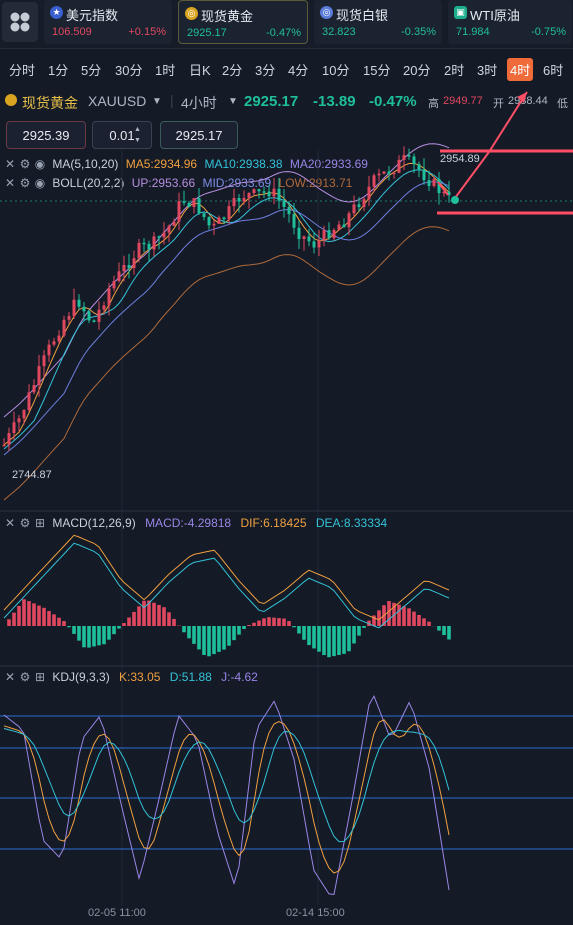  Describe the element at coordinates (472, 175) in the screenshot. I see `projection-arrow` at that location.